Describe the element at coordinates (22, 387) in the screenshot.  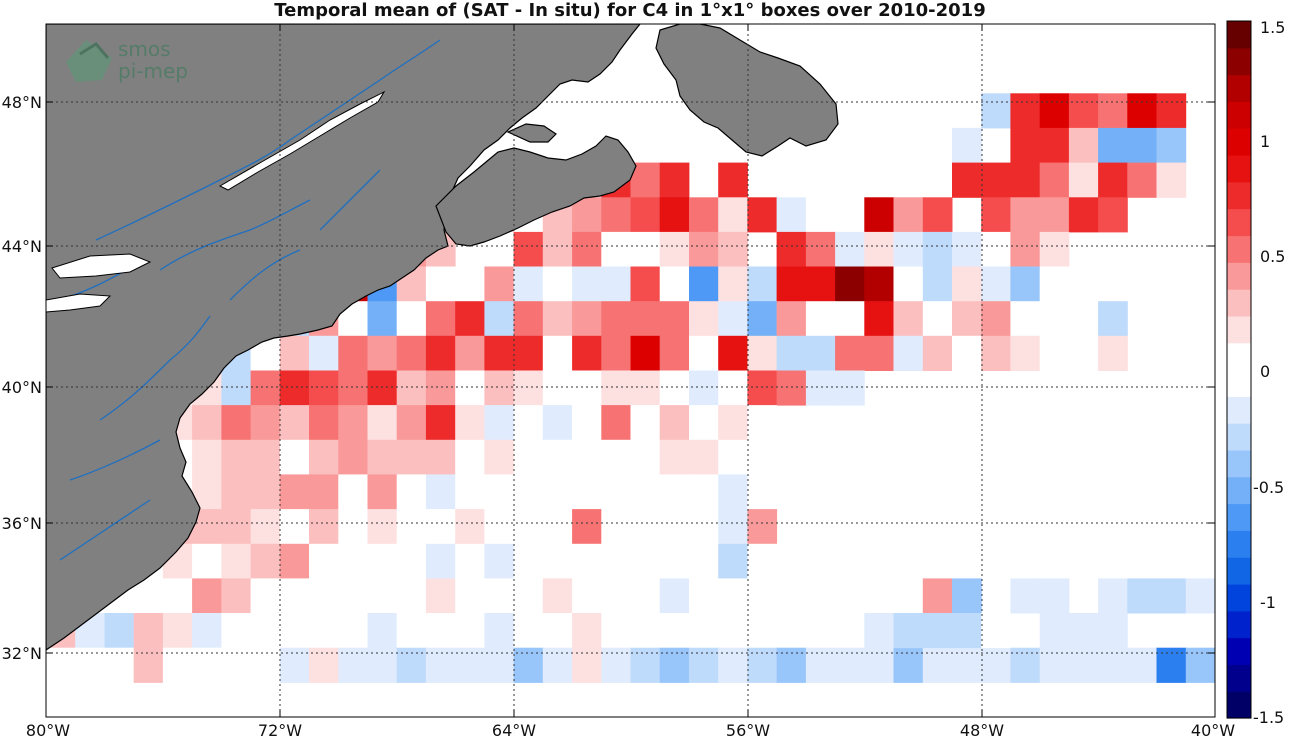
I see `lat-label-40n: 40°N` at that location.